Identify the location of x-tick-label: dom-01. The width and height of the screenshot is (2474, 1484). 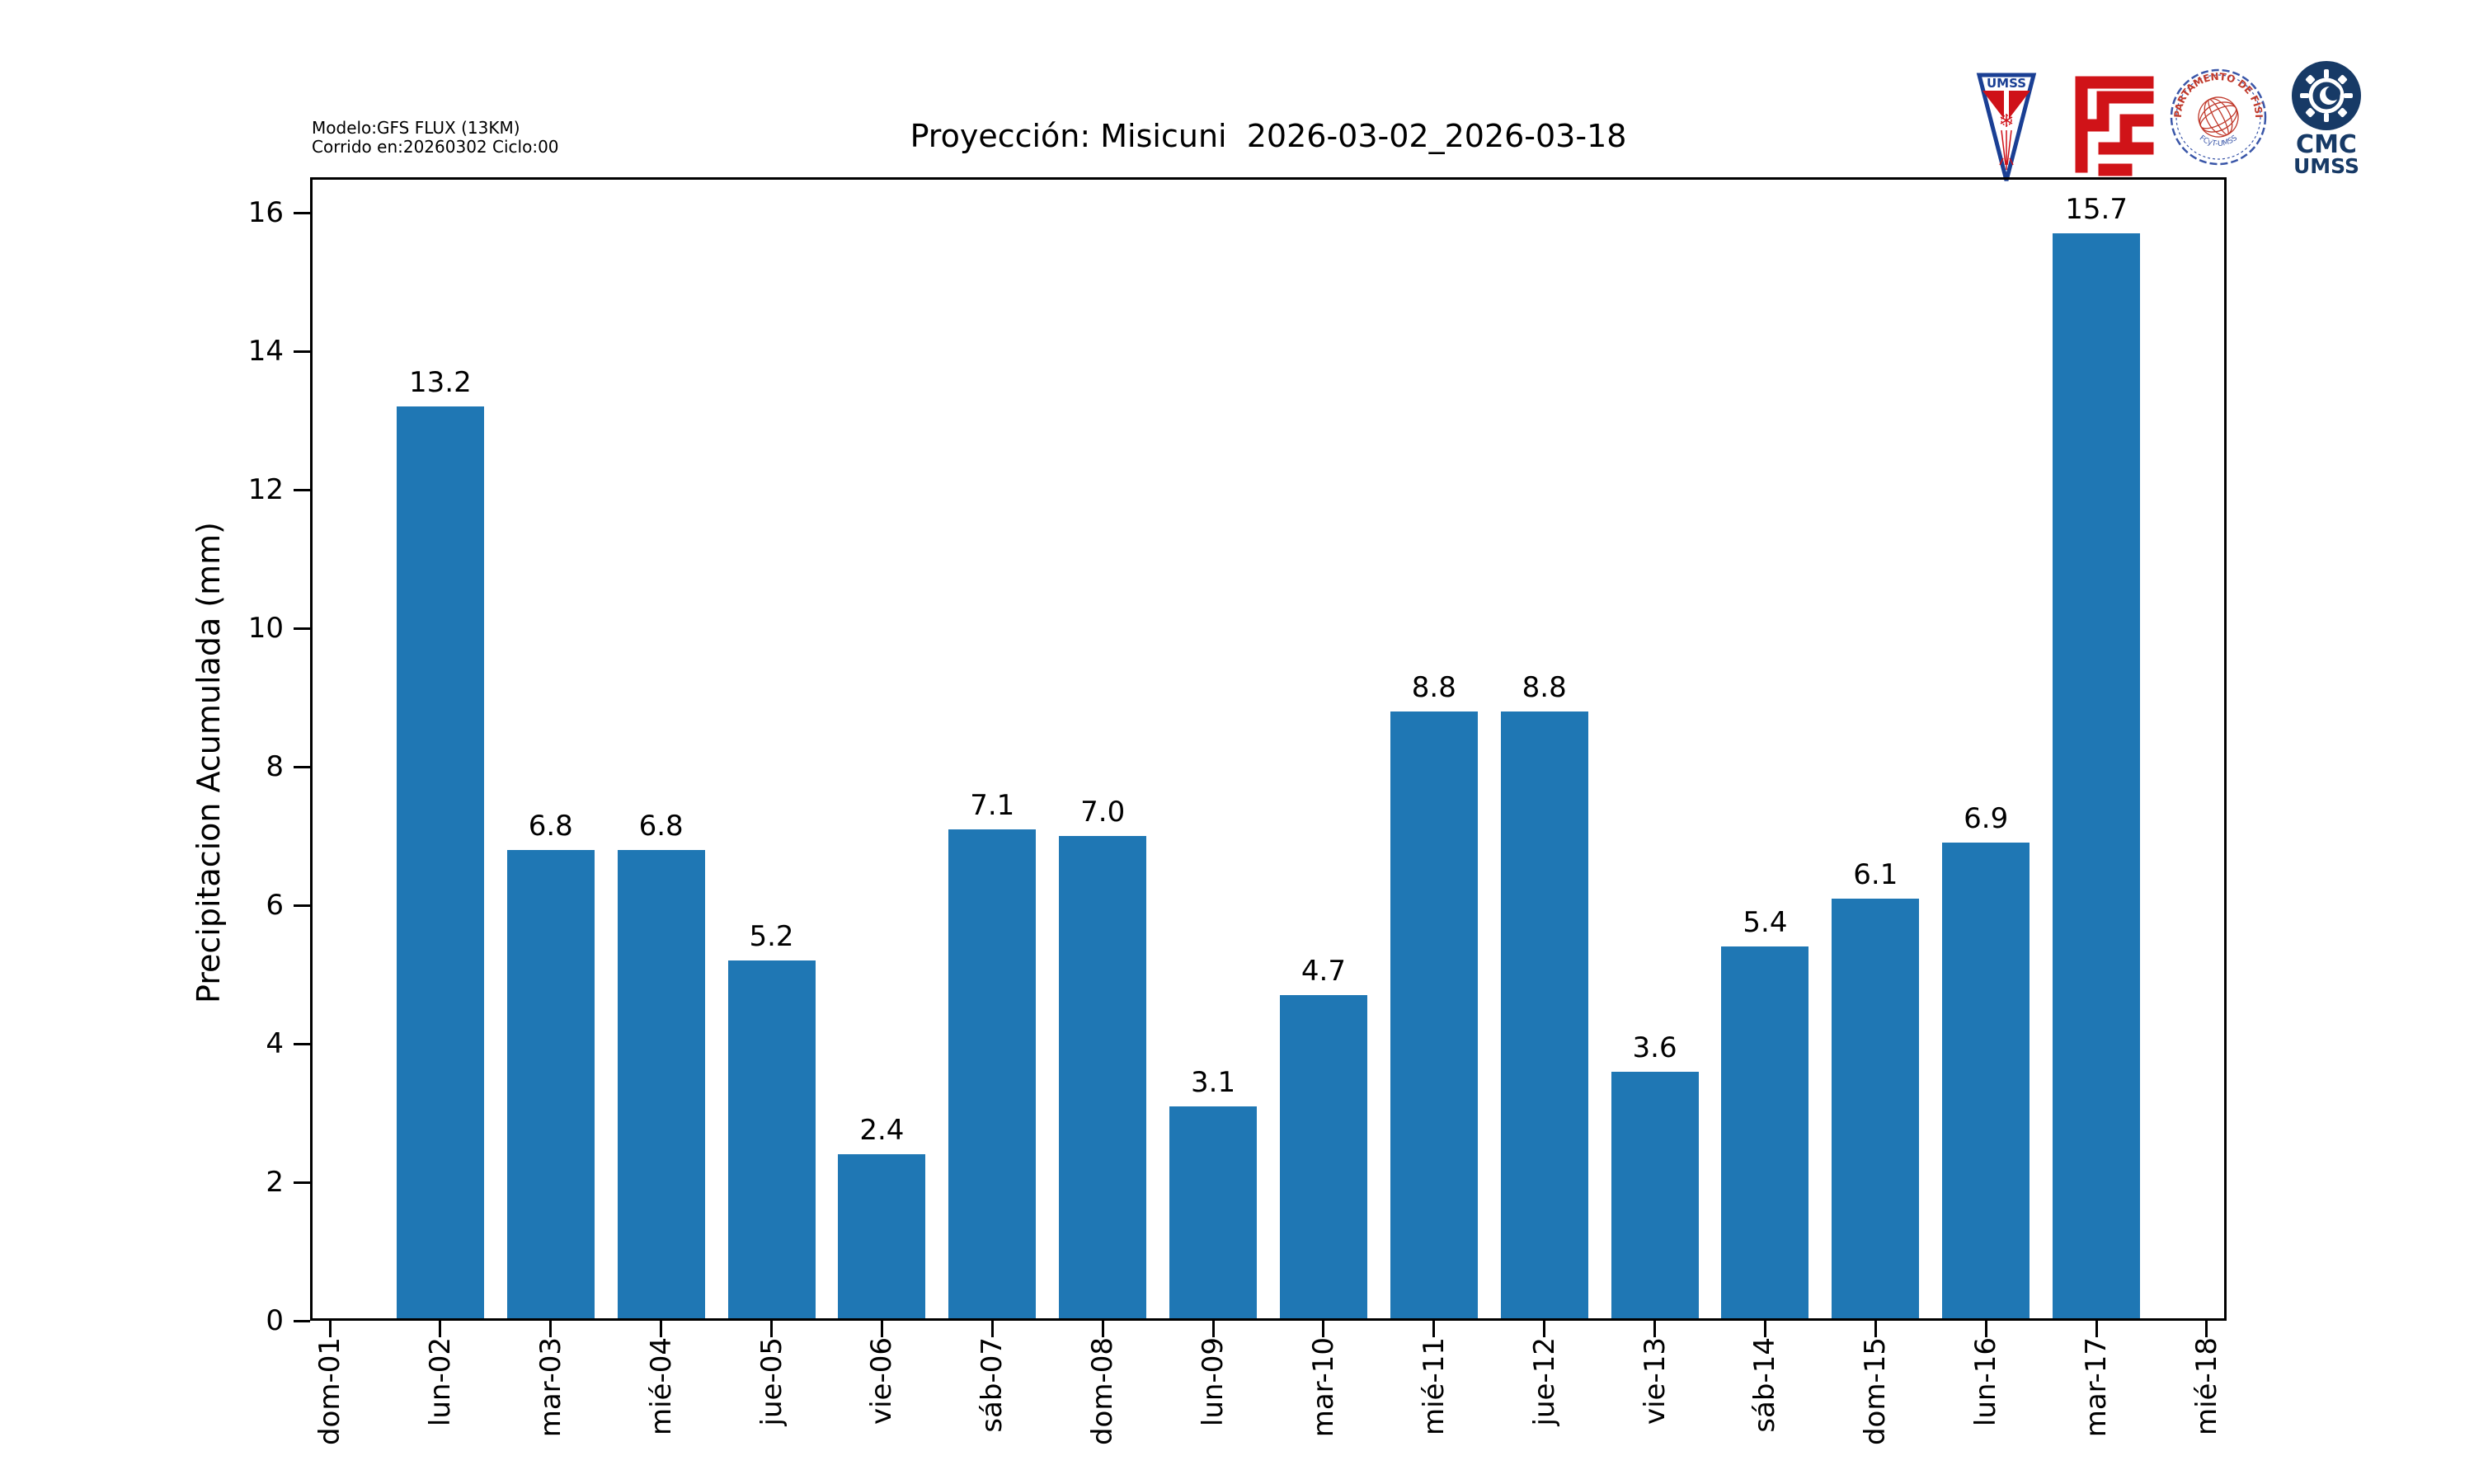
(329, 1391).